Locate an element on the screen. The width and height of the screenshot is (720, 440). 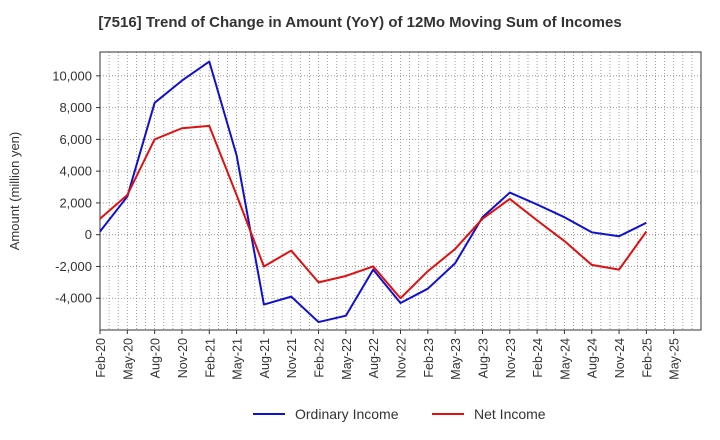
x-tick-label: Nov-20 is located at coordinates (183, 358).